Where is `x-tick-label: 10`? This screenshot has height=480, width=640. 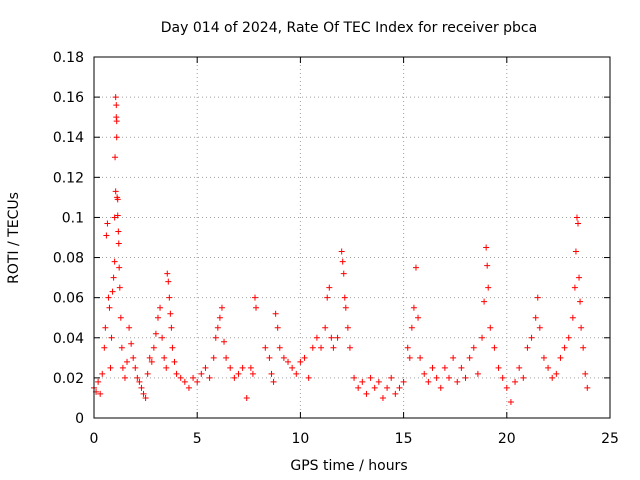 x-tick-label: 10 is located at coordinates (300, 439).